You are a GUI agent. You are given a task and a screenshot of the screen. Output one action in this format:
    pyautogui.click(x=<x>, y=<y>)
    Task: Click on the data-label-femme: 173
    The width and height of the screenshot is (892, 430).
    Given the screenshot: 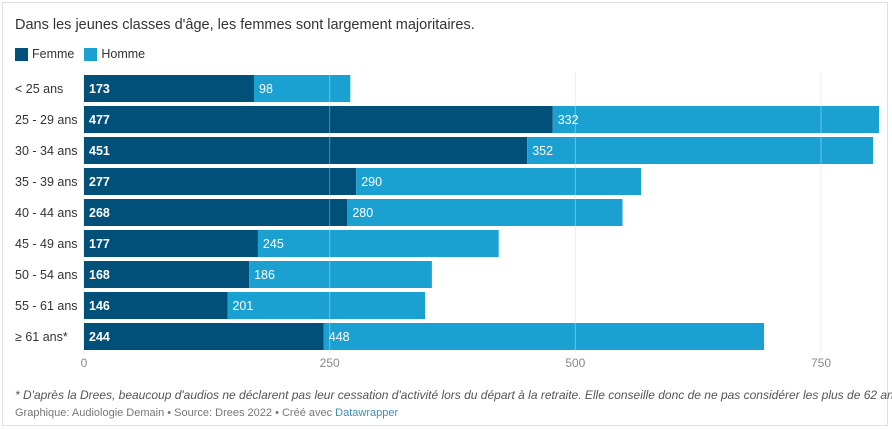 What is the action you would take?
    pyautogui.click(x=99, y=89)
    